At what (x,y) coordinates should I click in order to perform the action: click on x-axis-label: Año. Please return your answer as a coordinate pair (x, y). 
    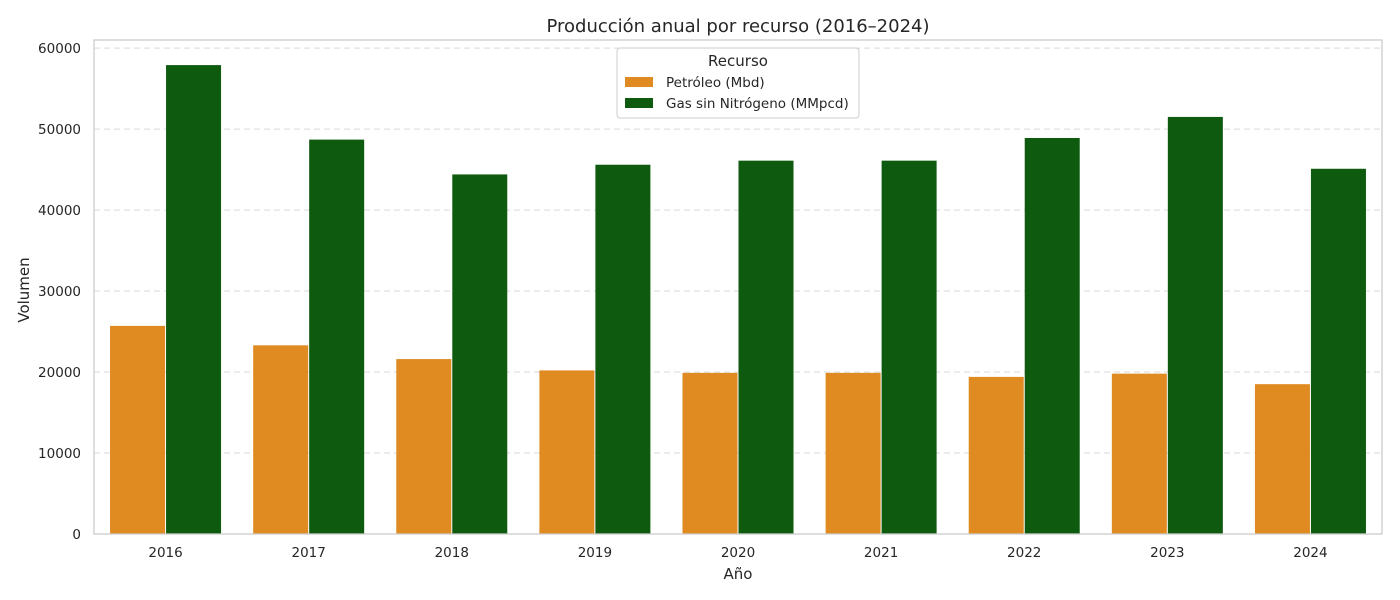
    Looking at the image, I should click on (738, 574).